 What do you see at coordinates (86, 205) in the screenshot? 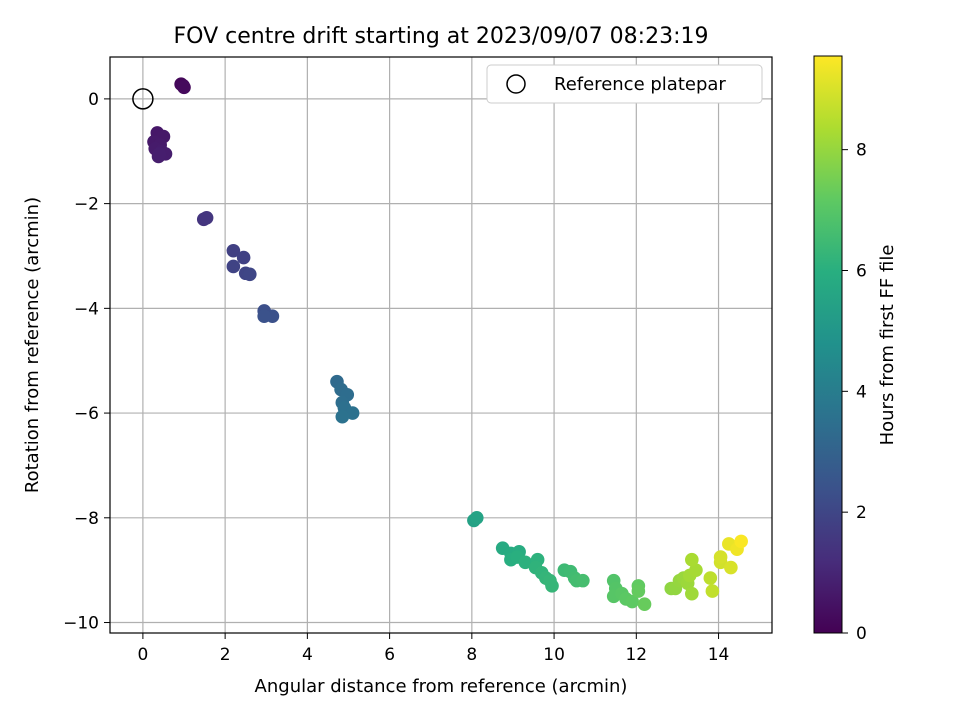
I see `y-tick-label: −2` at bounding box center [86, 205].